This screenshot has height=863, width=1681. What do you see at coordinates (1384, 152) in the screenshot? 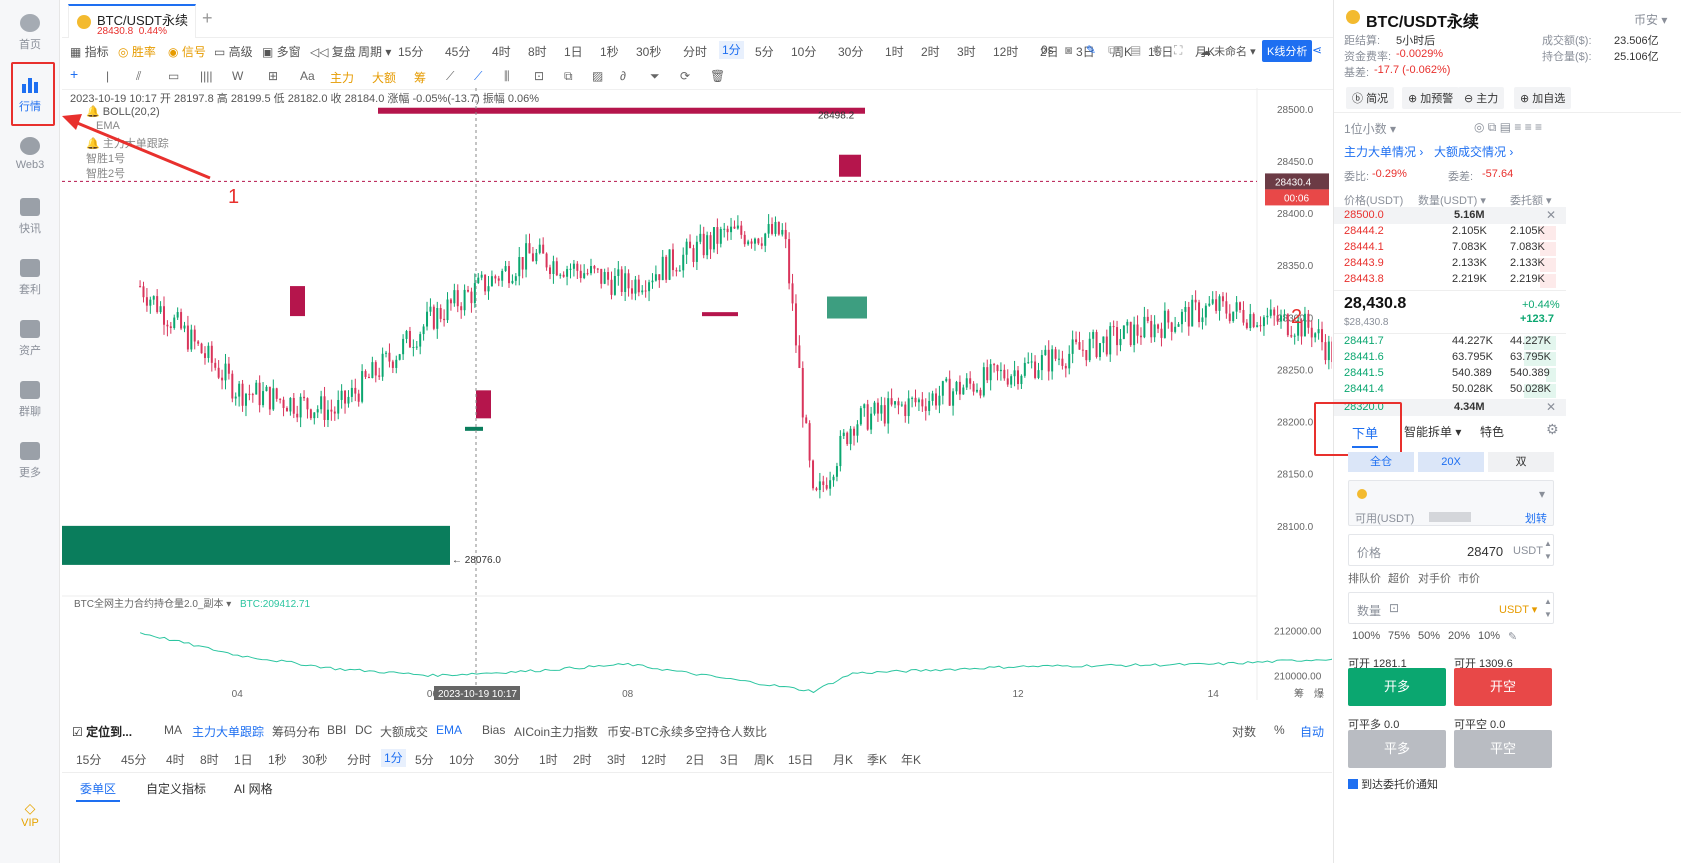
I see `mainforce-orders-link: 主力大单情况 ›` at bounding box center [1384, 152].